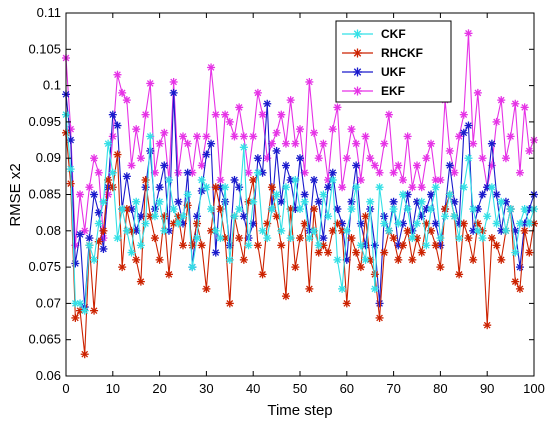  What do you see at coordinates (48, 302) in the screenshot?
I see `y-tick-label: 0.07` at bounding box center [48, 302].